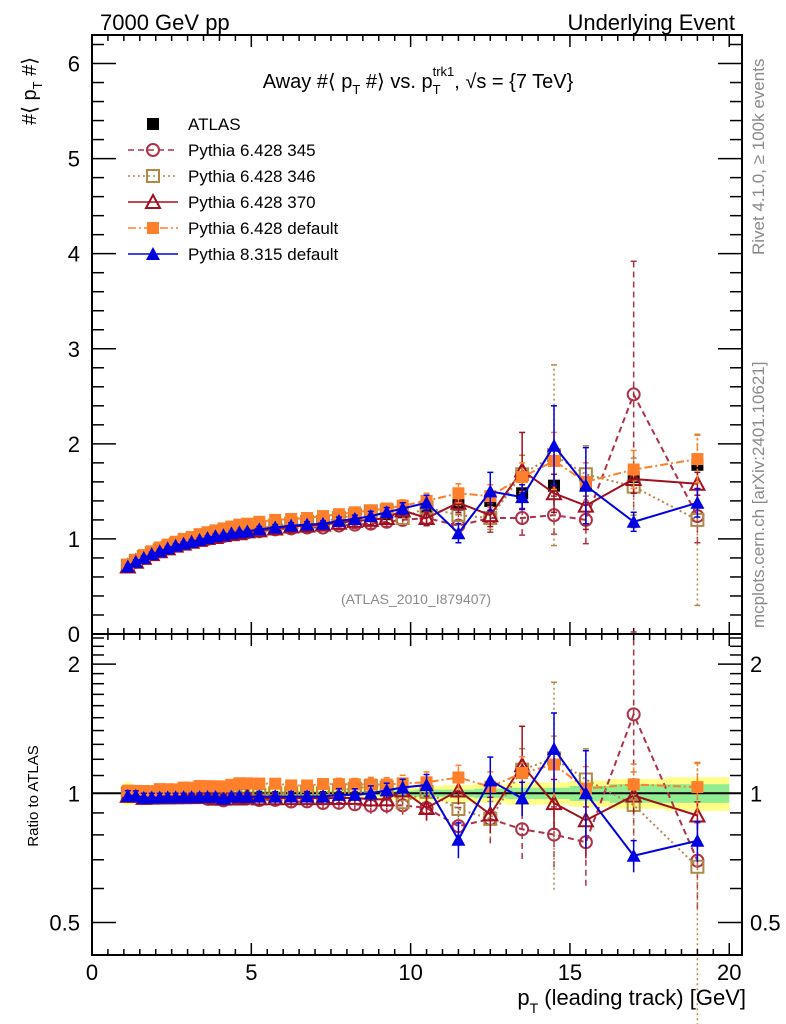 Image resolution: width=786 pixels, height=1024 pixels. What do you see at coordinates (252, 150) in the screenshot?
I see `legend-label: Pythia 6.428 345` at bounding box center [252, 150].